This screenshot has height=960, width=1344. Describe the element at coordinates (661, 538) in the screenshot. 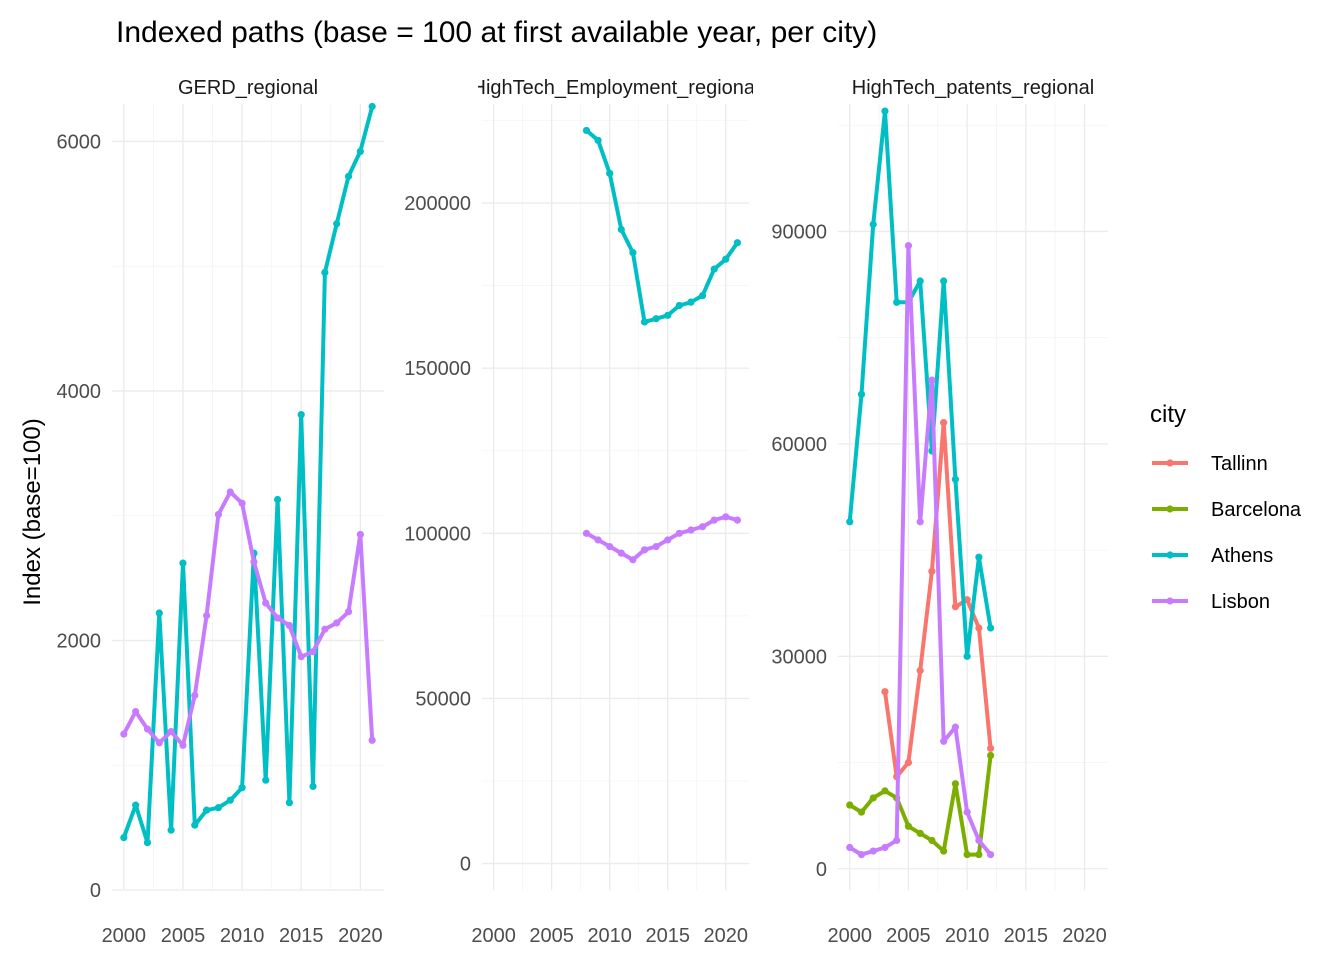

I see `series-lisbon` at that location.